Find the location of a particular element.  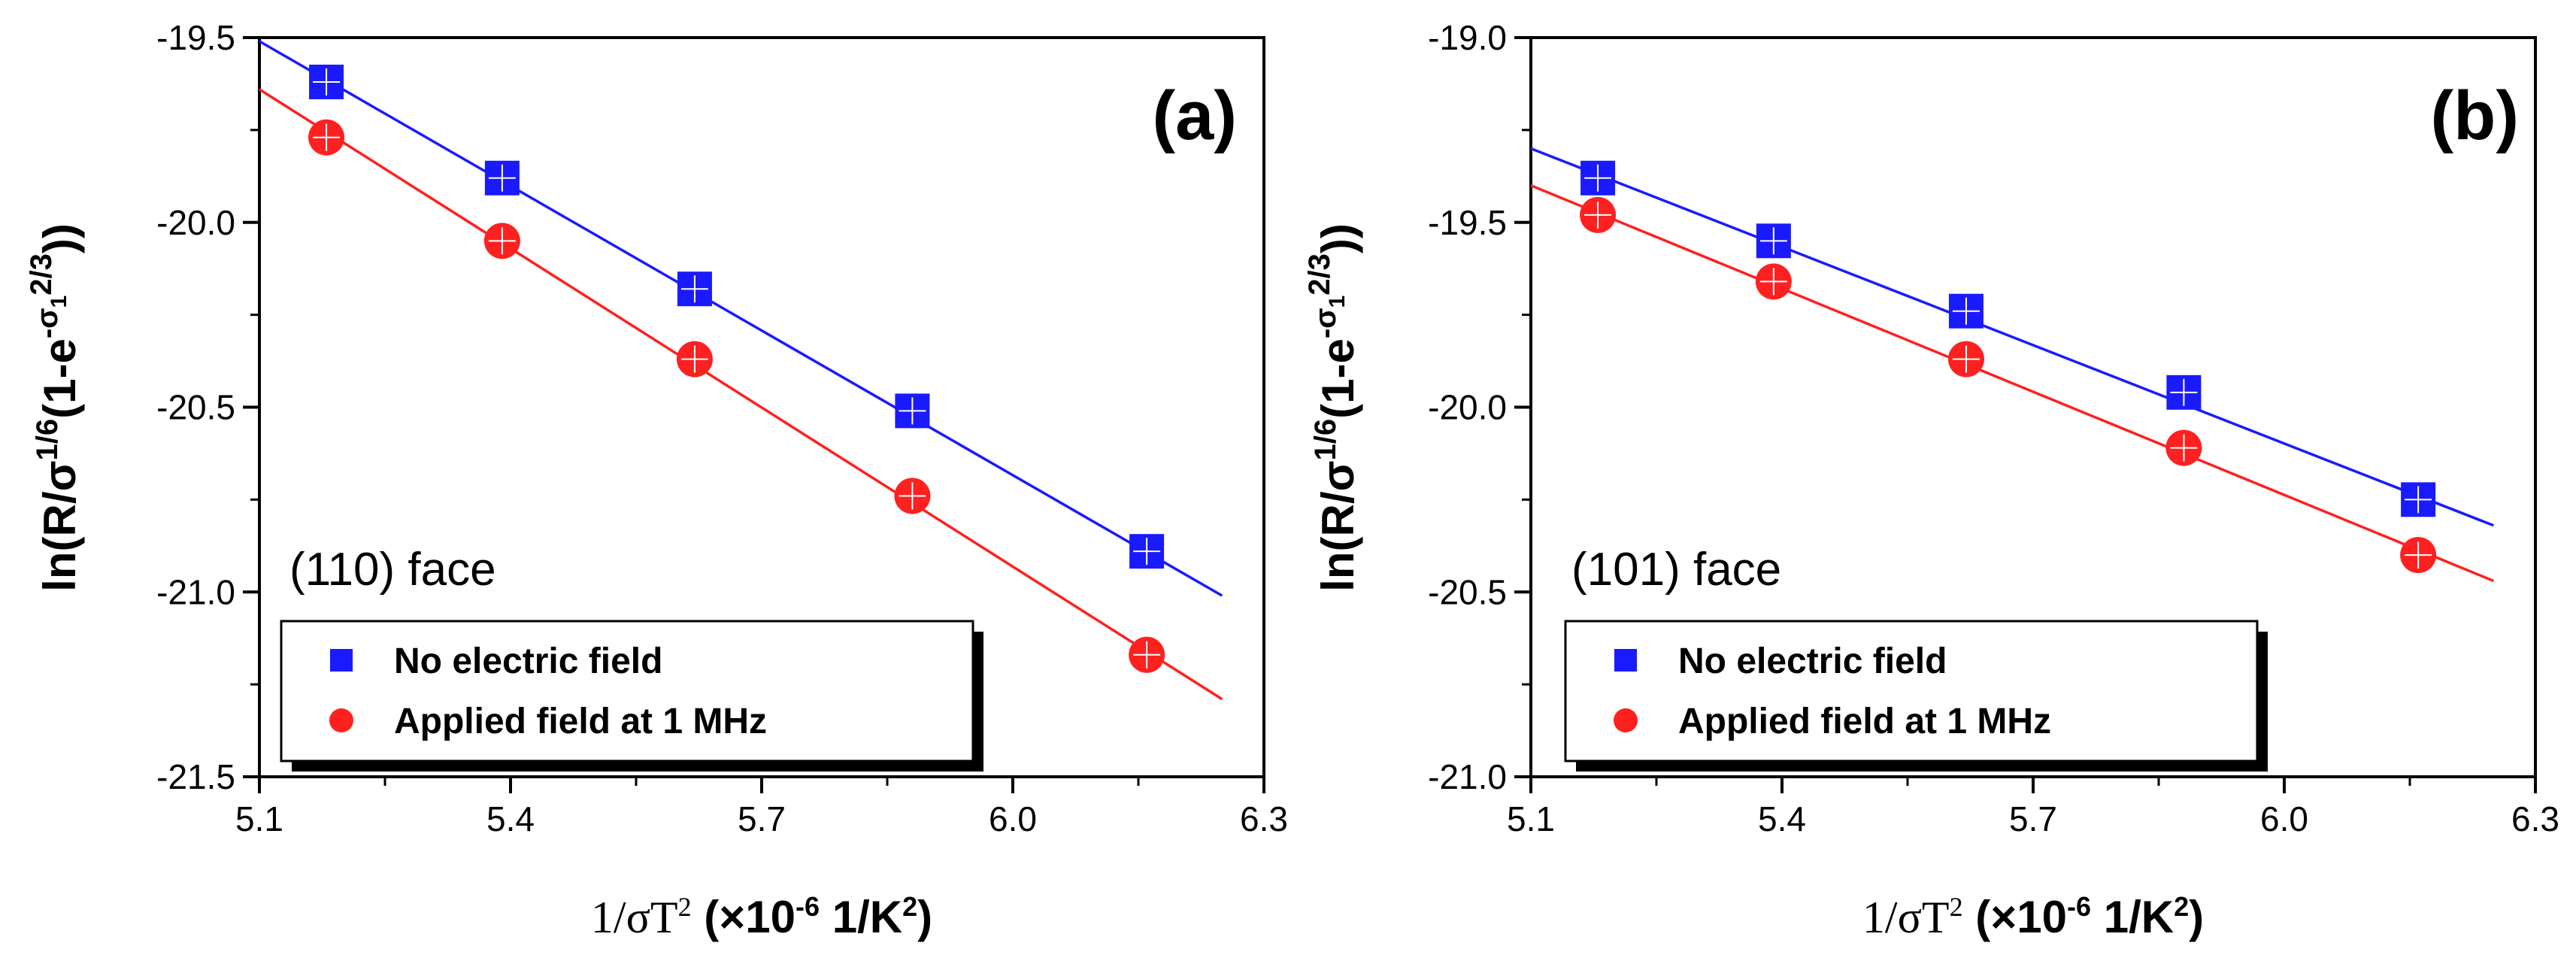

face-label: (101) face is located at coordinates (1676, 570).